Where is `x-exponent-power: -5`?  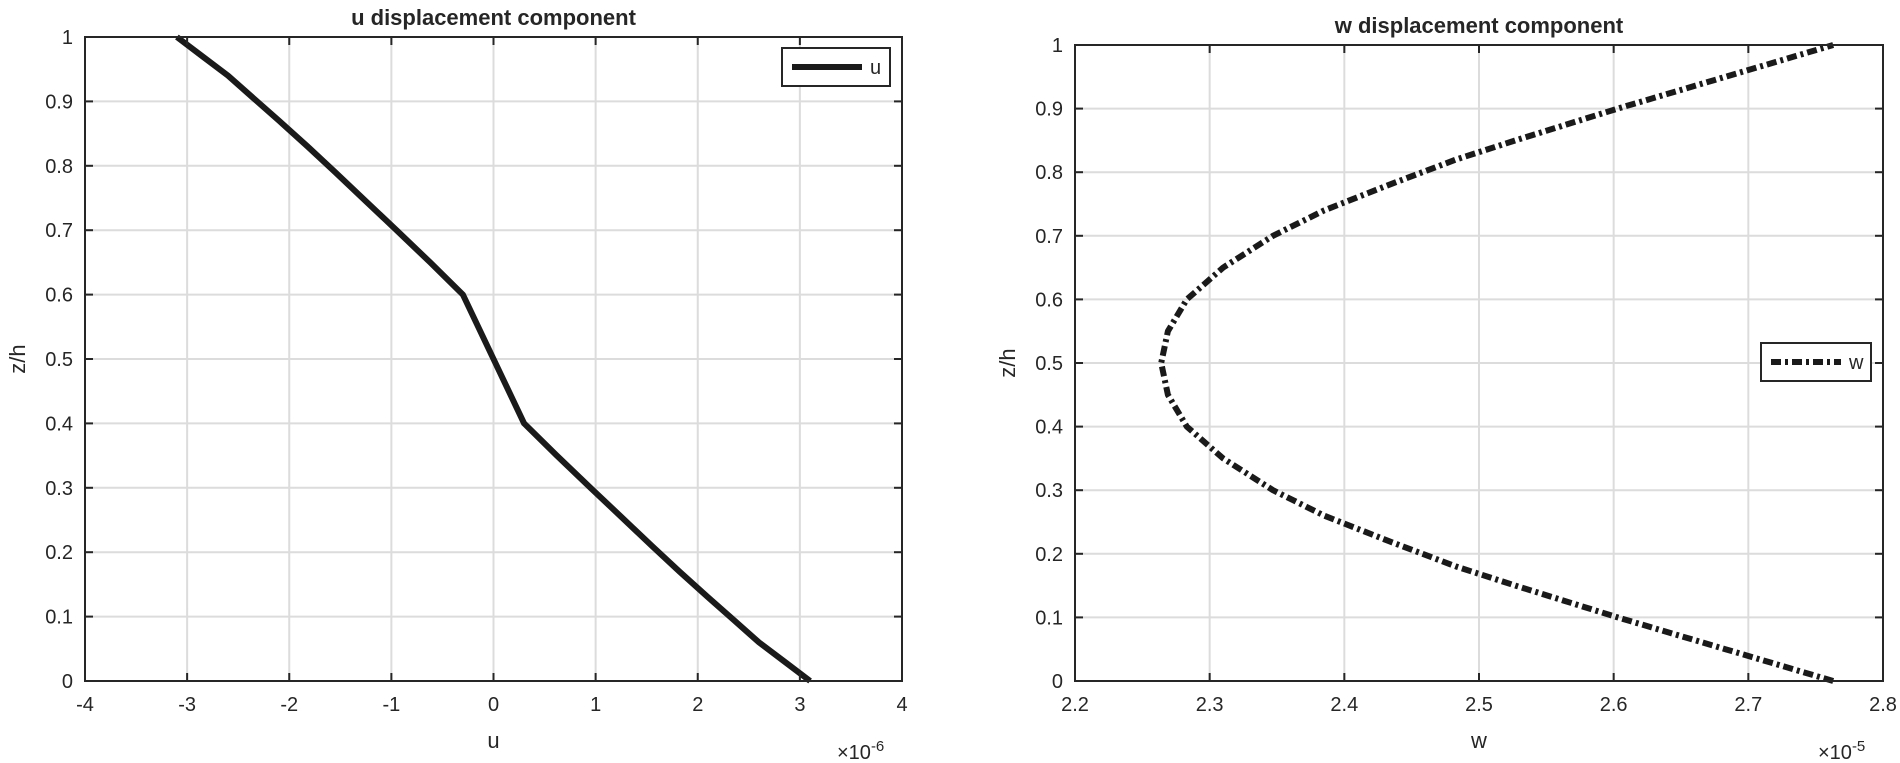 x-exponent-power: -5 is located at coordinates (1858, 746).